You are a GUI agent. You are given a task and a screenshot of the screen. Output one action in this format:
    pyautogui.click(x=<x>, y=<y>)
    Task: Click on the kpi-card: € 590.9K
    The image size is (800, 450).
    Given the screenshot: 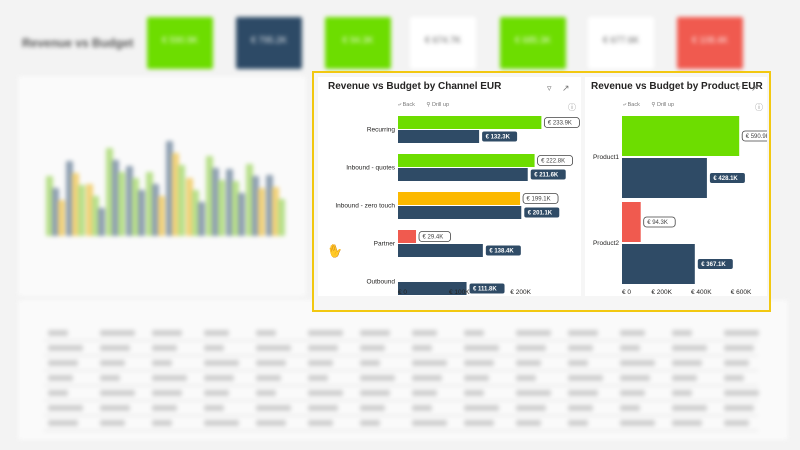 What is the action you would take?
    pyautogui.click(x=180, y=43)
    